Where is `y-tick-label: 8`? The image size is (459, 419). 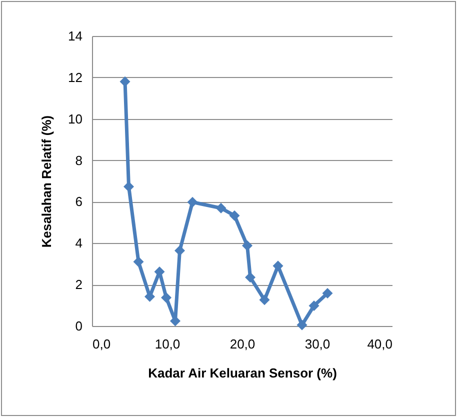 y-tick-label: 8 is located at coordinates (78, 160).